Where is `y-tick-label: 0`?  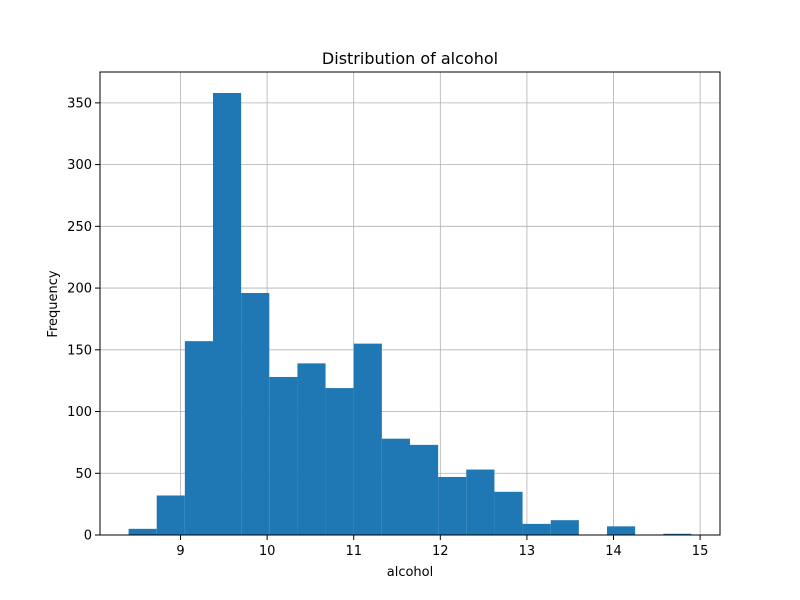
y-tick-label: 0 is located at coordinates (88, 536).